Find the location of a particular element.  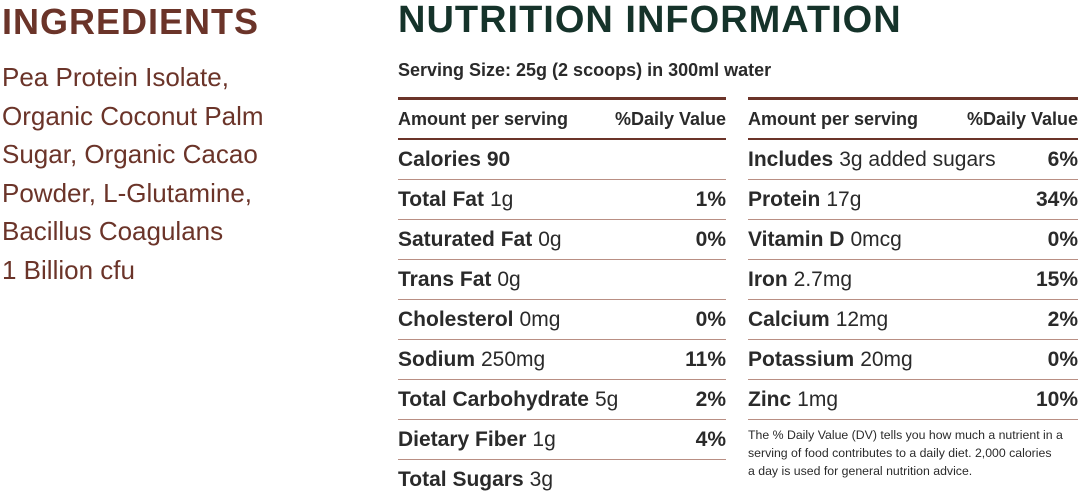

nutrient-row-total-sugars: Total Sugars 3g is located at coordinates (562, 480).